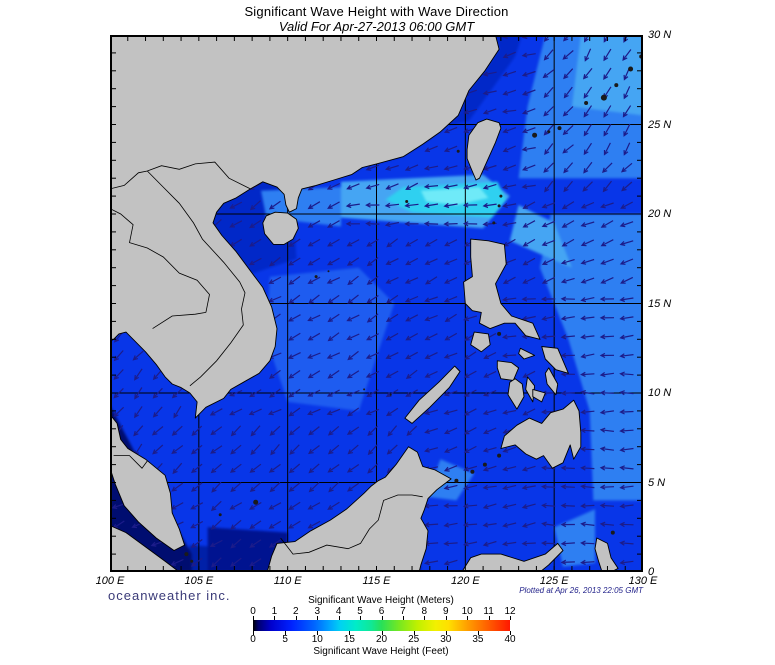 The image size is (775, 665). I want to click on lon-label: 110 E, so click(287, 581).